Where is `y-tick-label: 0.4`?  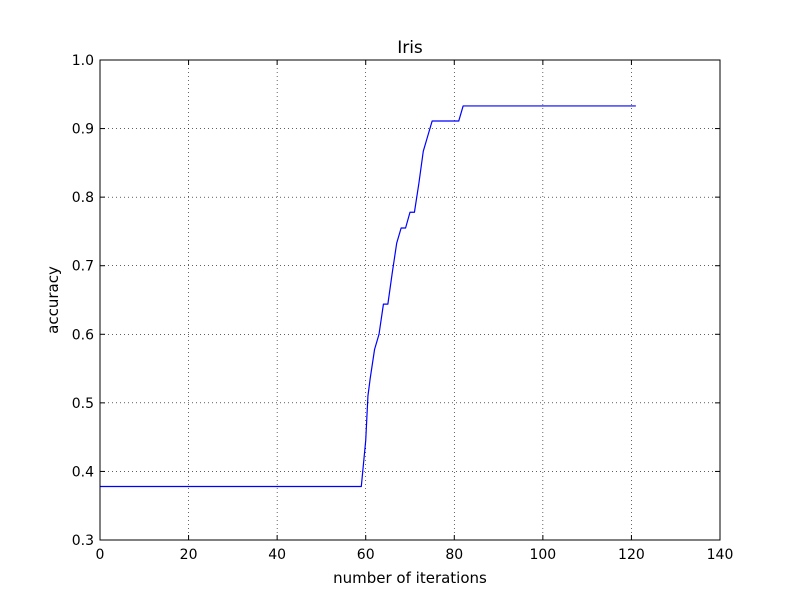
y-tick-label: 0.4 is located at coordinates (83, 472).